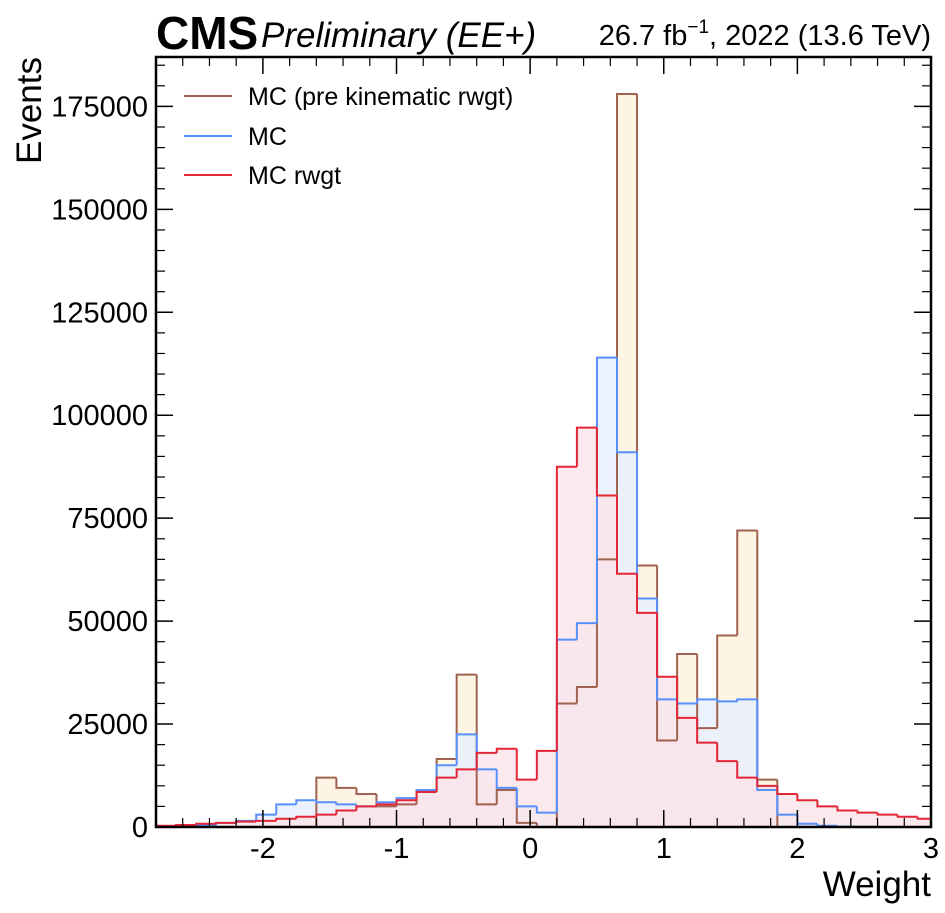 This screenshot has width=945, height=913. What do you see at coordinates (664, 849) in the screenshot?
I see `x-tick-label: 1` at bounding box center [664, 849].